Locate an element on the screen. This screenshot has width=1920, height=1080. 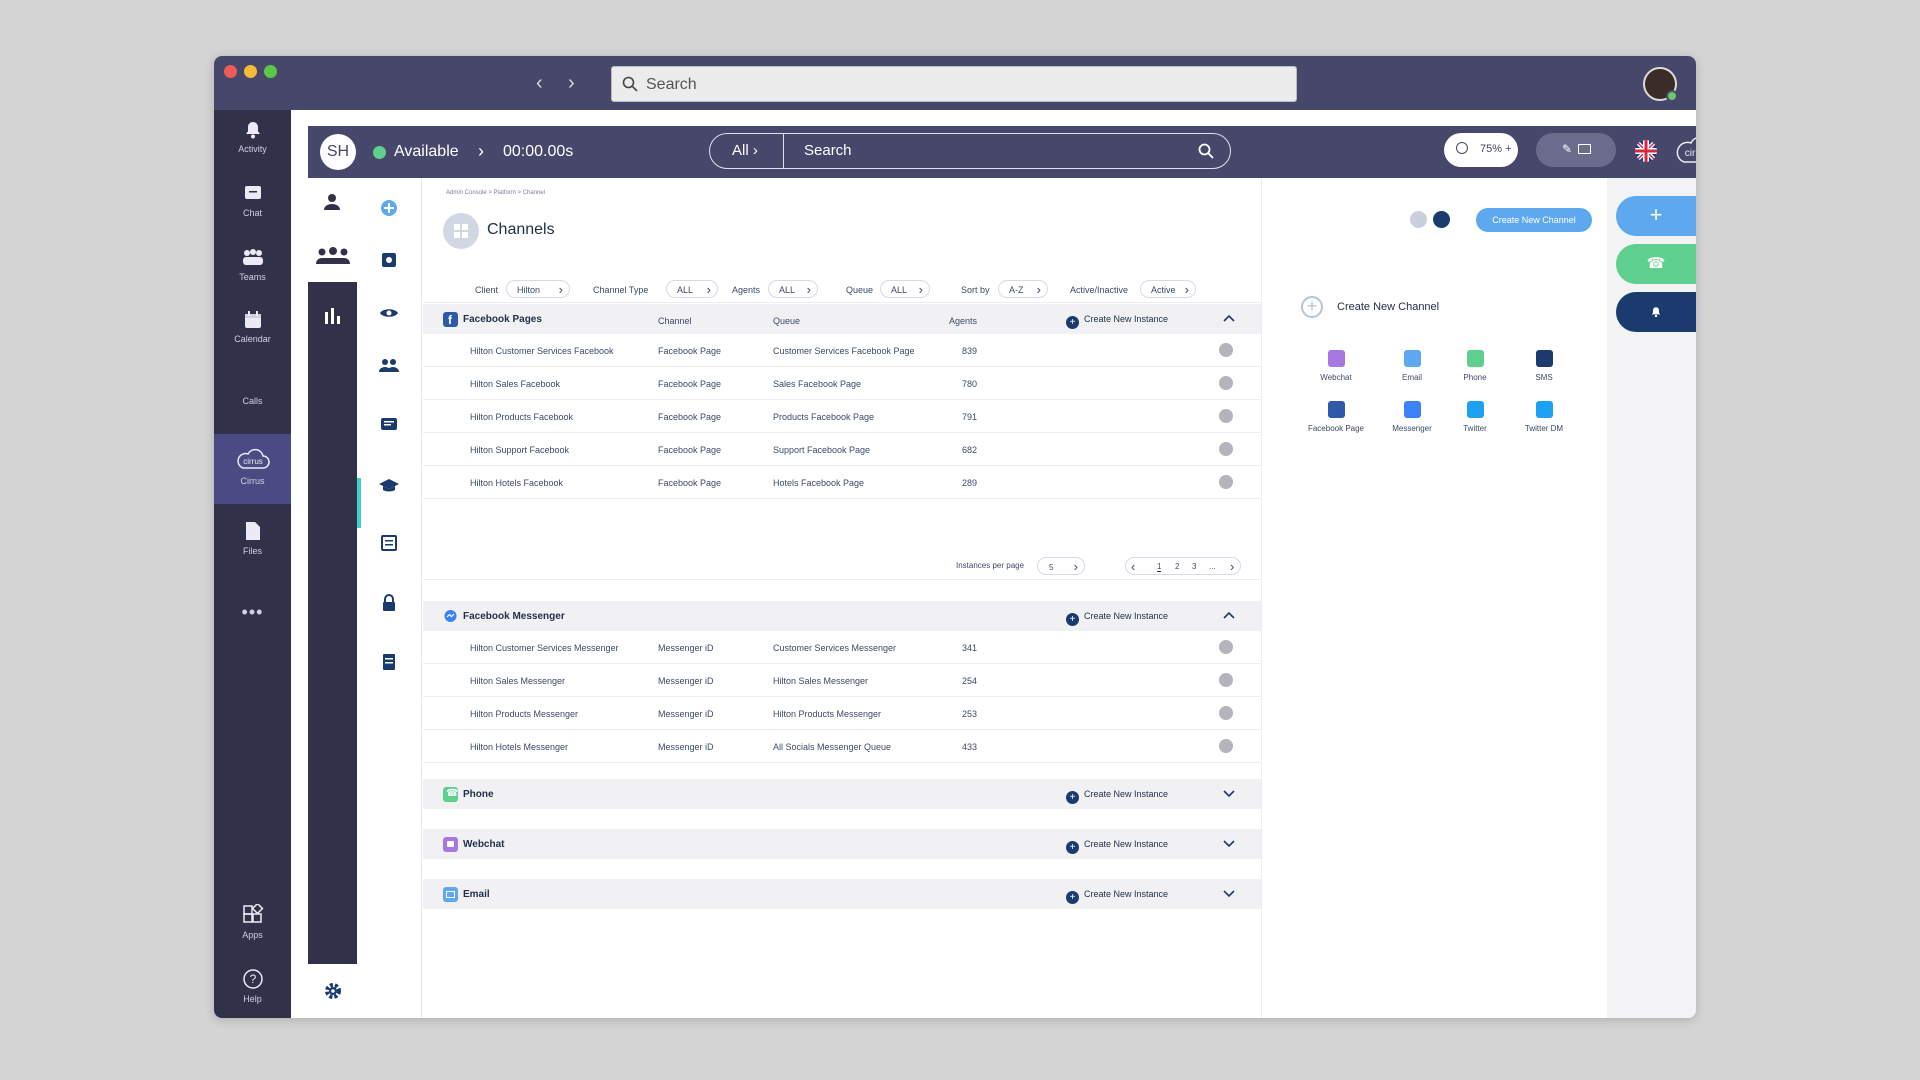
channel-tile-webchat: Webchat is located at coordinates (1336, 366).